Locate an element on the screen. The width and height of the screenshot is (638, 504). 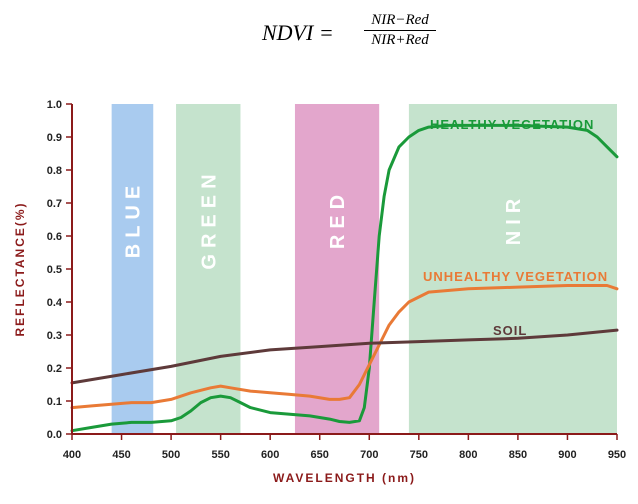
formula-denominator: NIR+Red is located at coordinates (400, 40).